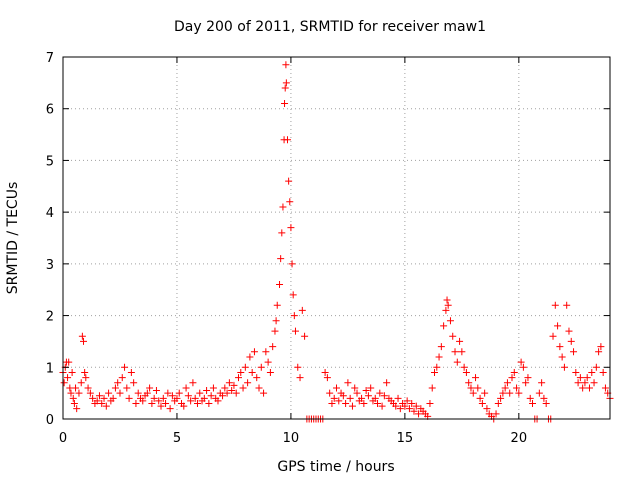  What do you see at coordinates (50, 317) in the screenshot?
I see `y-tick-label: 2` at bounding box center [50, 317].